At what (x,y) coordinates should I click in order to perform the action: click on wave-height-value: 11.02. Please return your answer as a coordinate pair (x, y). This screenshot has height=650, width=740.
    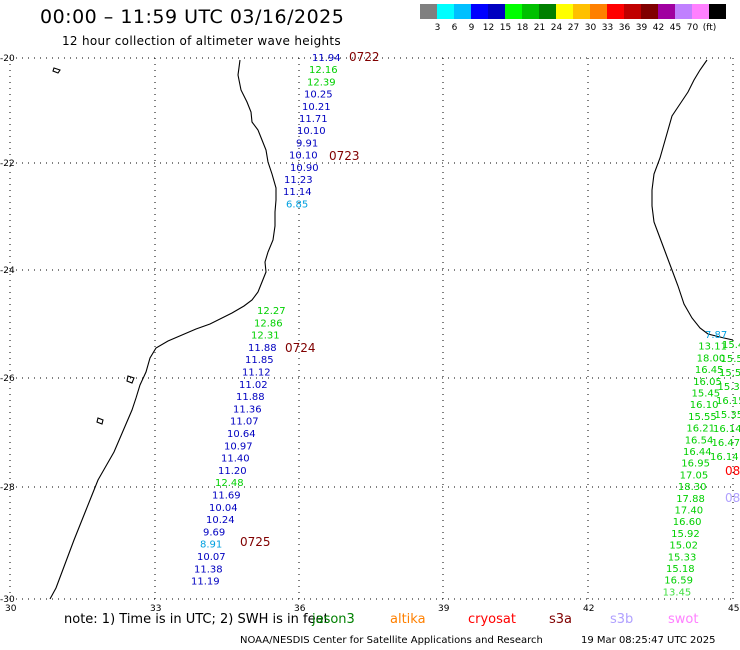
    Looking at the image, I should click on (253, 385).